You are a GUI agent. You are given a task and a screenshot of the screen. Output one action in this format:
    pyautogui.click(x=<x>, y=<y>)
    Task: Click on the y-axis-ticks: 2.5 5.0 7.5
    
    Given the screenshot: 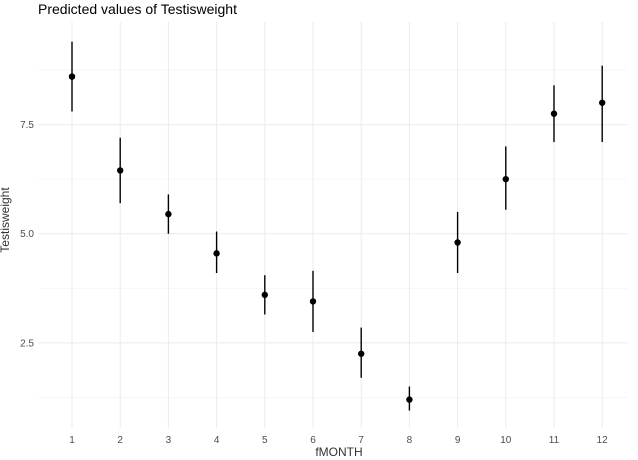 What is the action you would take?
    pyautogui.click(x=27, y=234)
    